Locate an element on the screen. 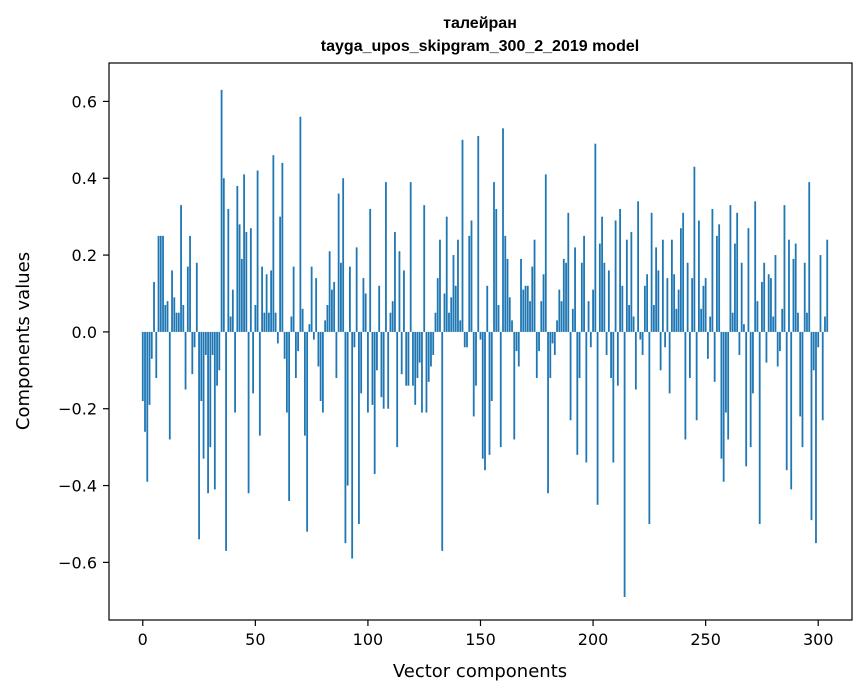 This screenshot has width=867, height=696. chart-title-line1: талейран is located at coordinates (480, 23).